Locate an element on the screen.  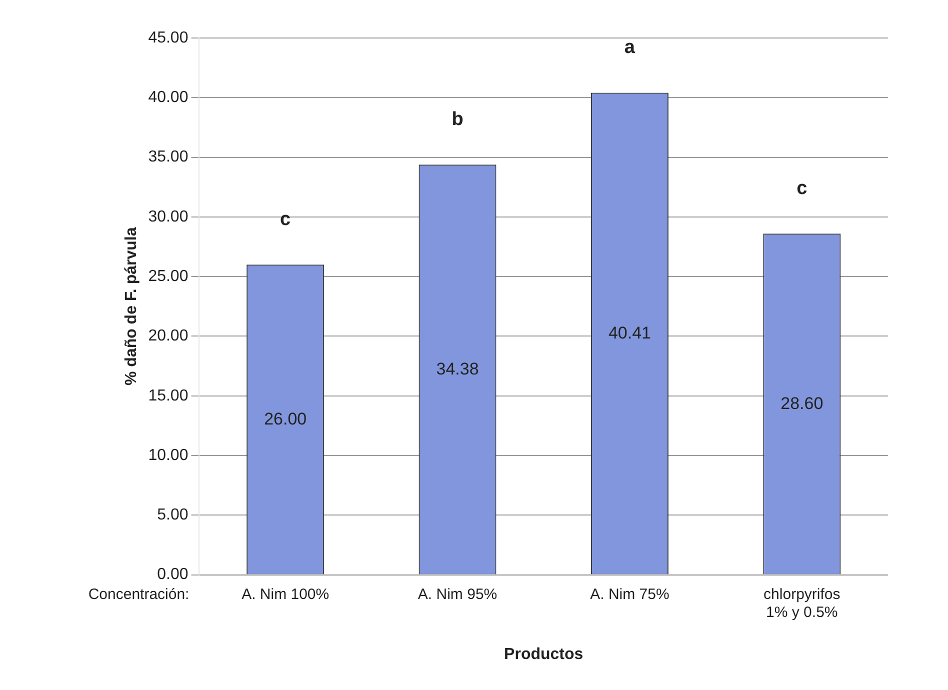
annotation: b is located at coordinates (458, 119).